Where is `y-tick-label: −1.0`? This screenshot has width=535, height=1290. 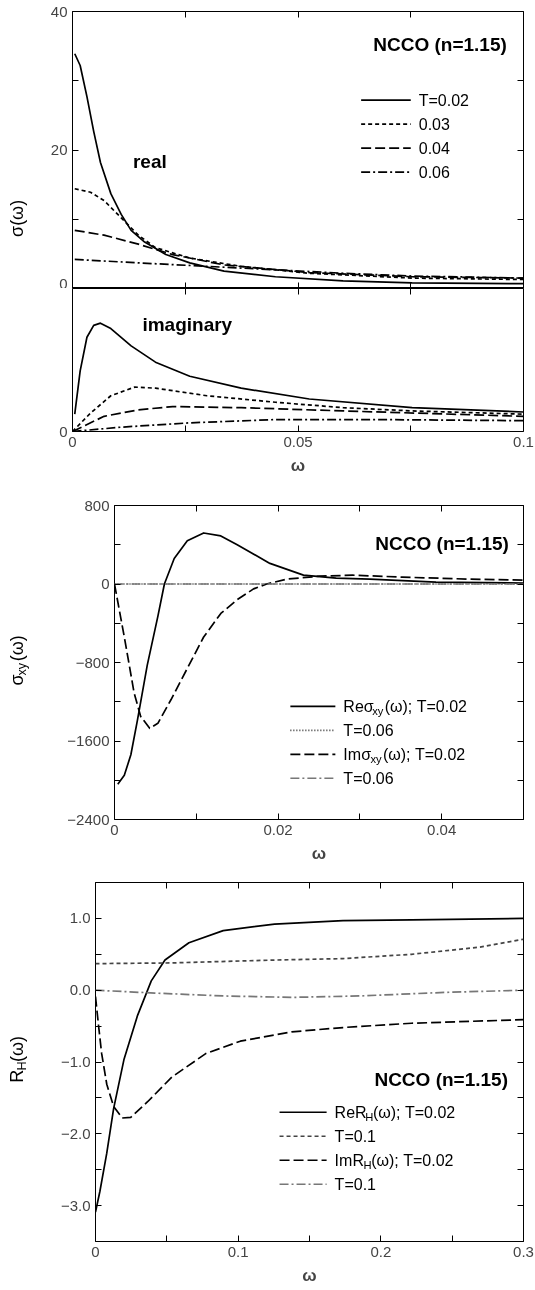
y-tick-label: −1.0 is located at coordinates (75, 1061).